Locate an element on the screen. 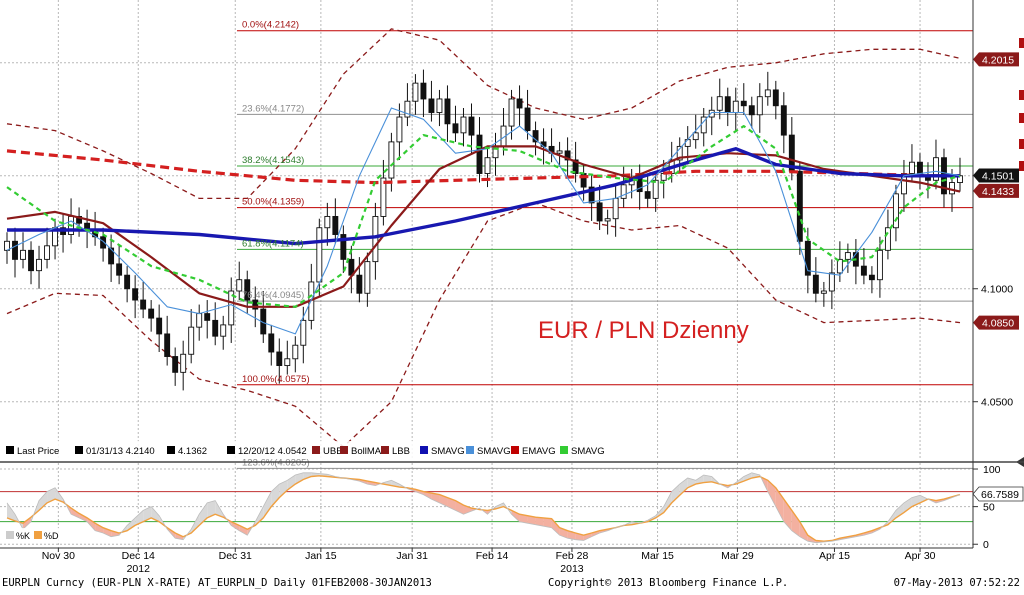 Image resolution: width=1024 pixels, height=595 pixels. price-tick-label: 4.0500 is located at coordinates (997, 403).